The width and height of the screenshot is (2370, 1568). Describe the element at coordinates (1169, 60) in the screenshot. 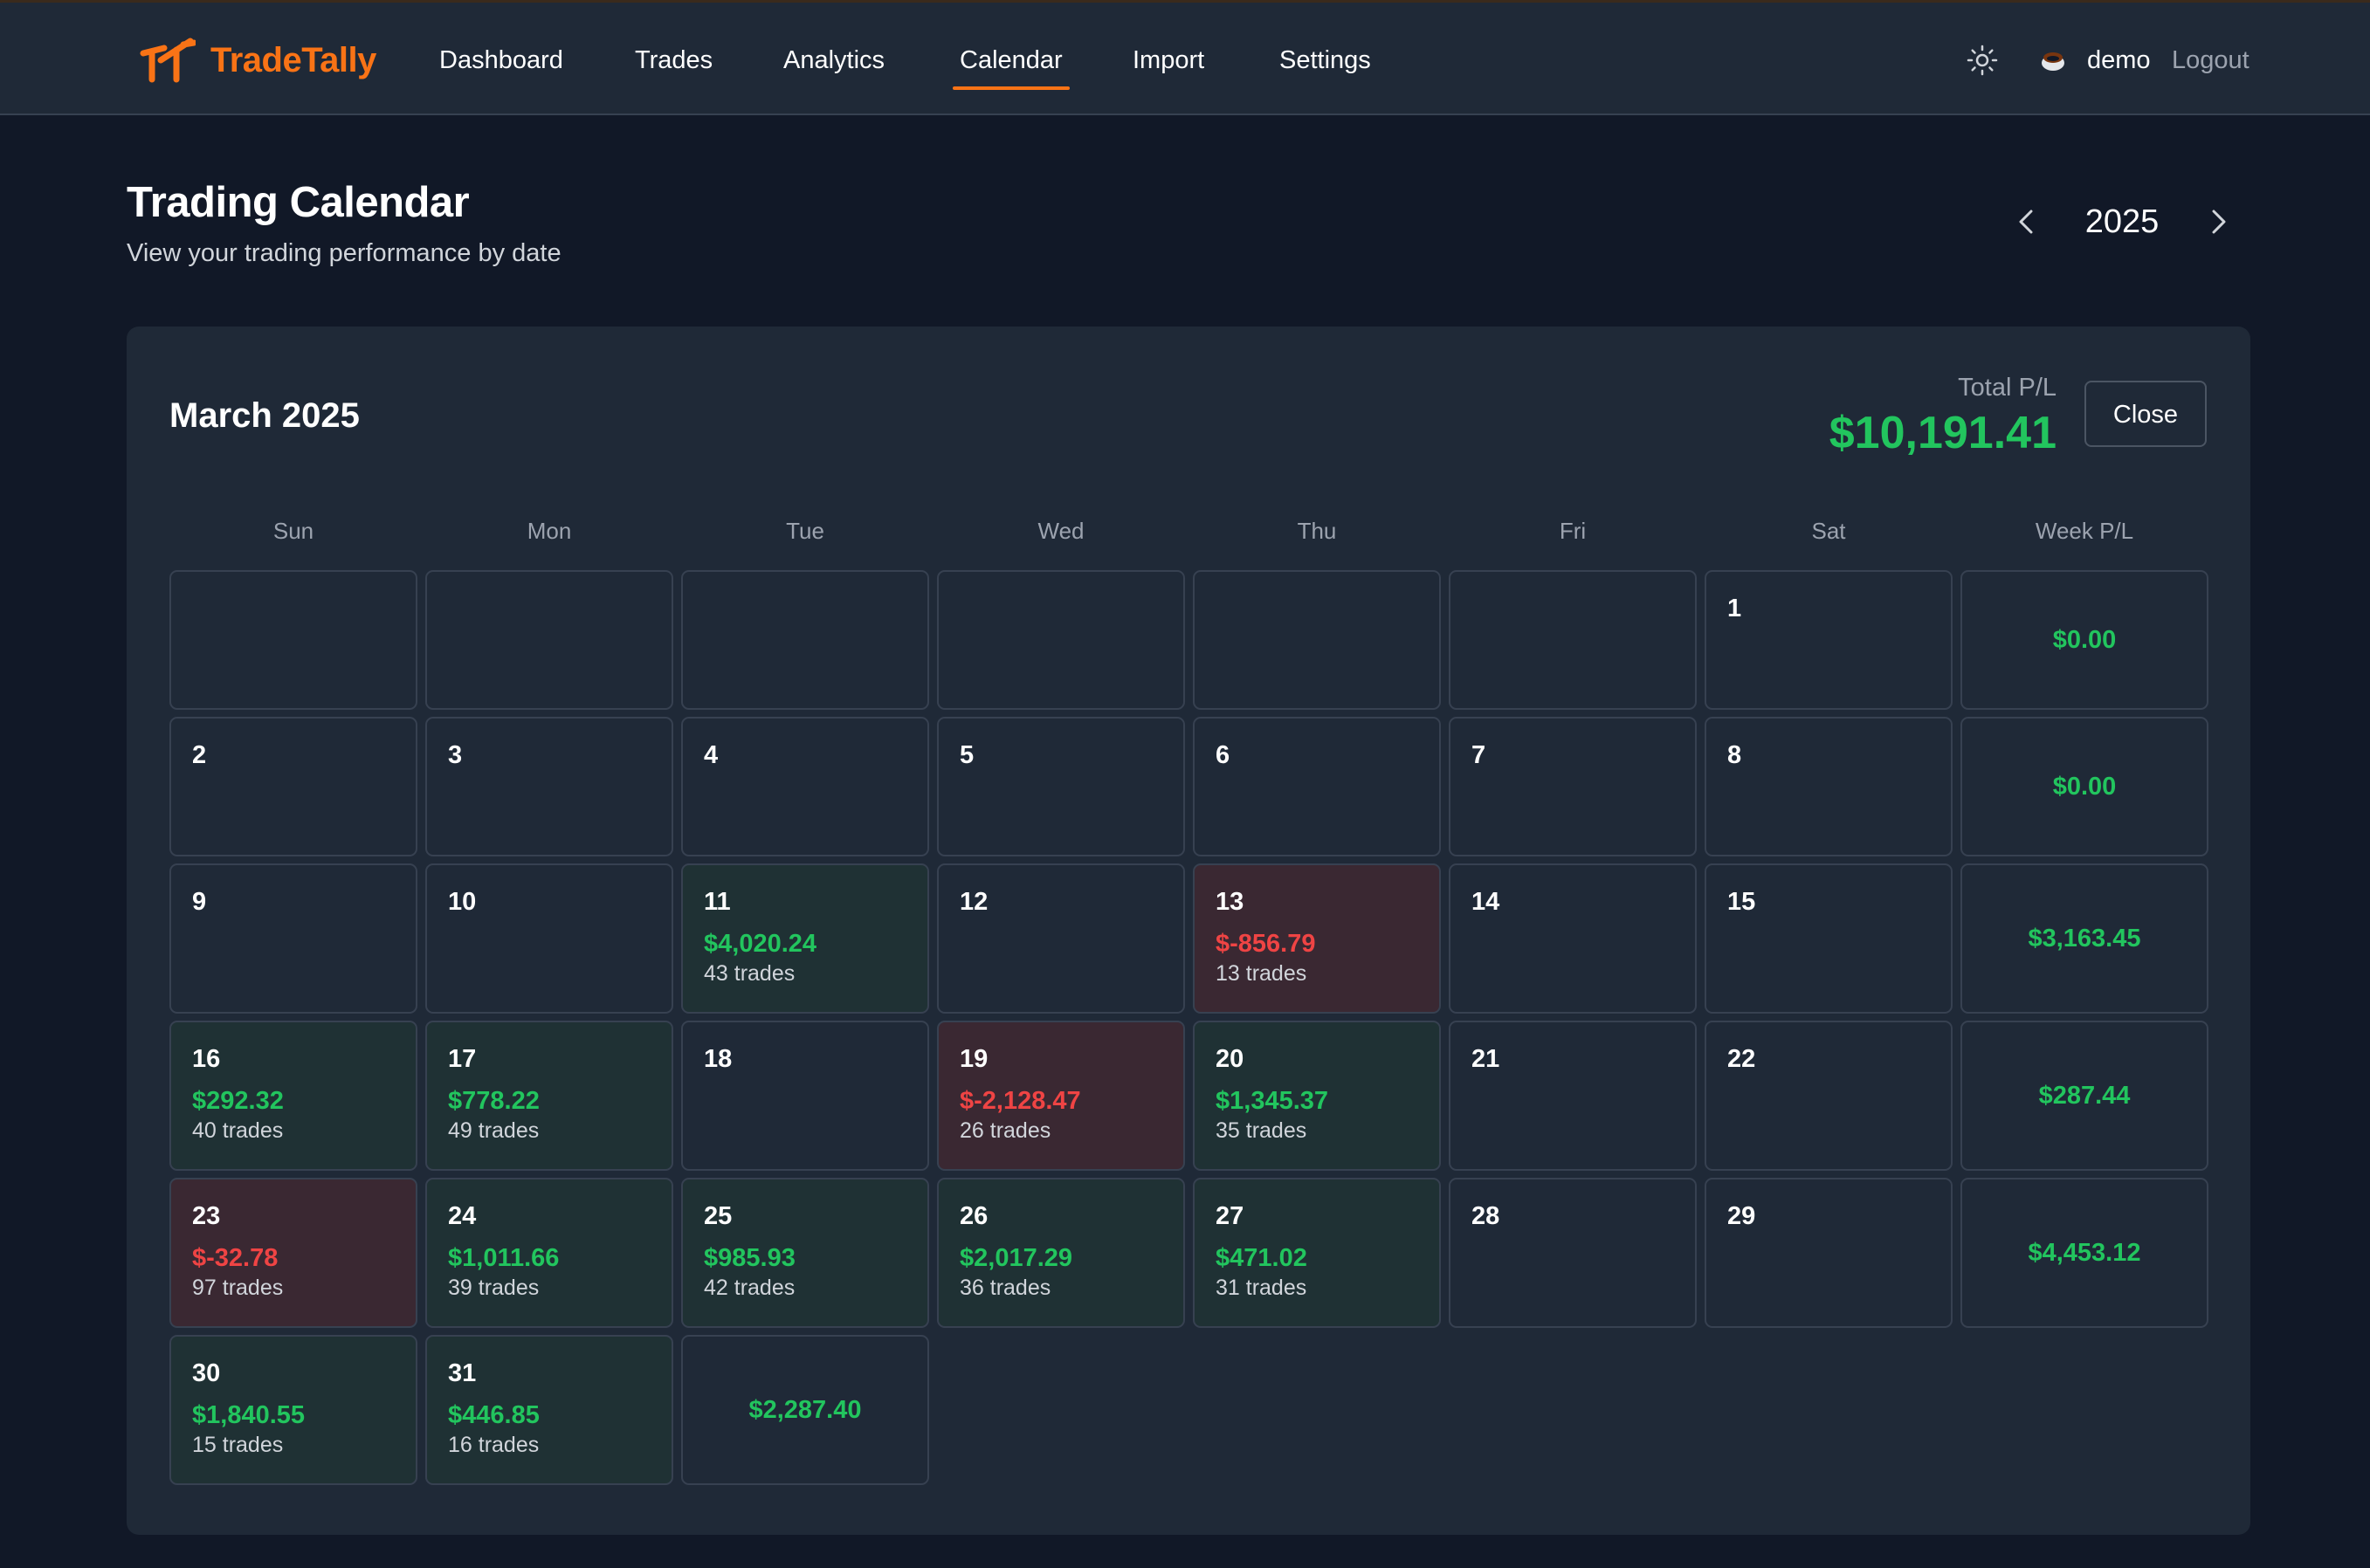

I see `nav-import: Import` at that location.